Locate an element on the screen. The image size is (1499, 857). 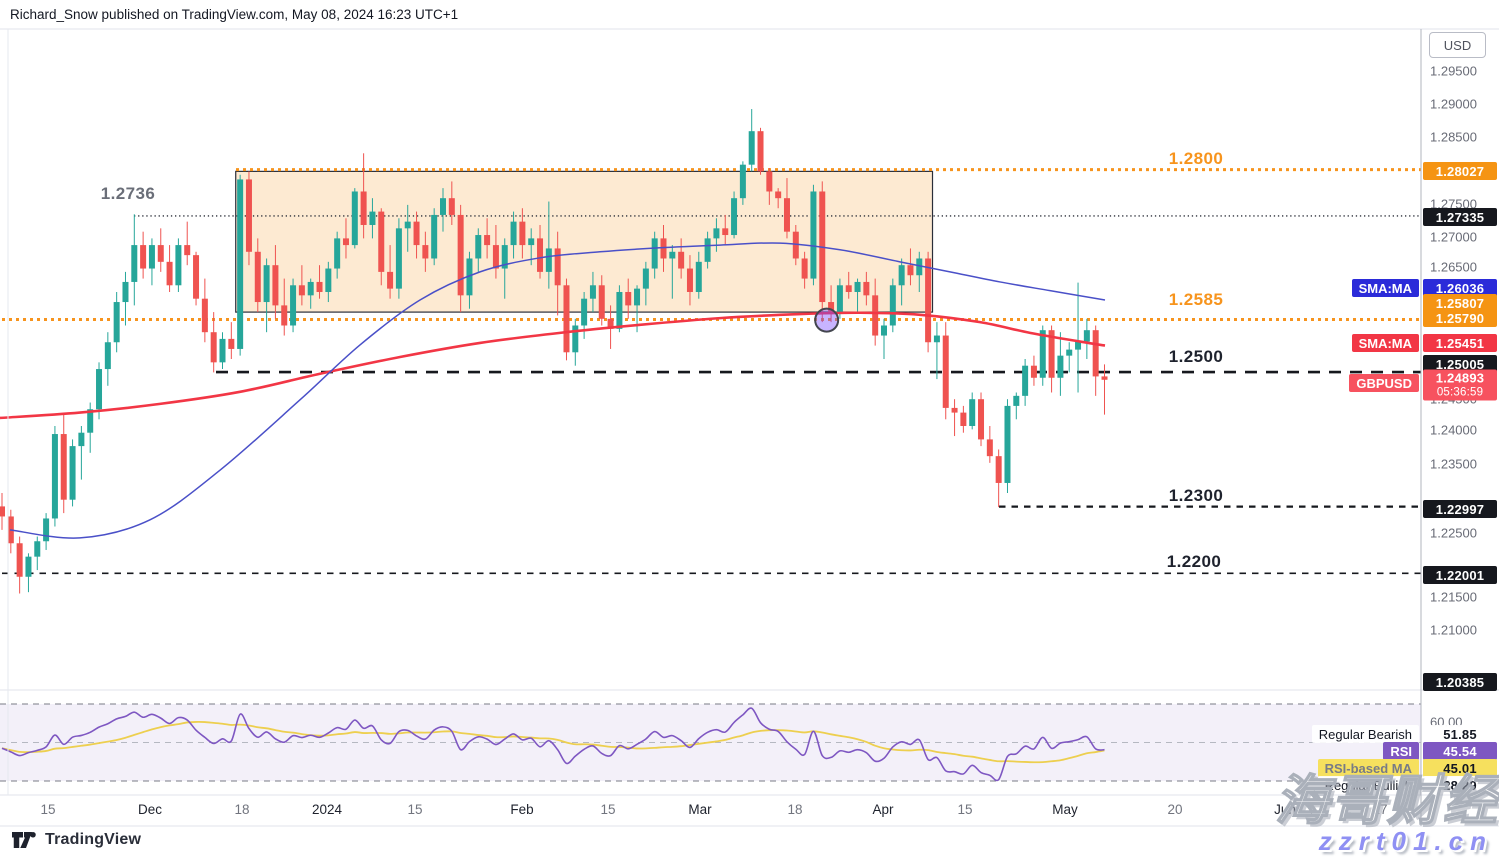
supply-zone-box is located at coordinates (584, 241).